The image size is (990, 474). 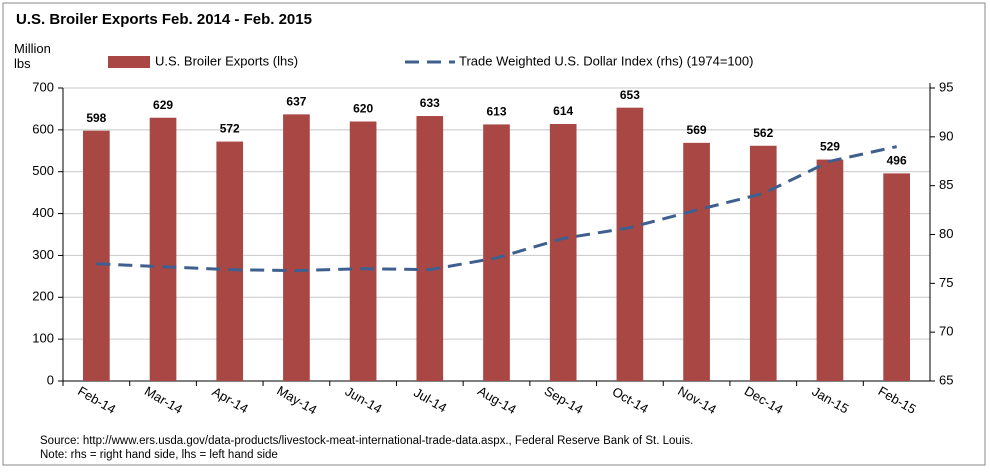 I want to click on data-label: 653, so click(x=630, y=95).